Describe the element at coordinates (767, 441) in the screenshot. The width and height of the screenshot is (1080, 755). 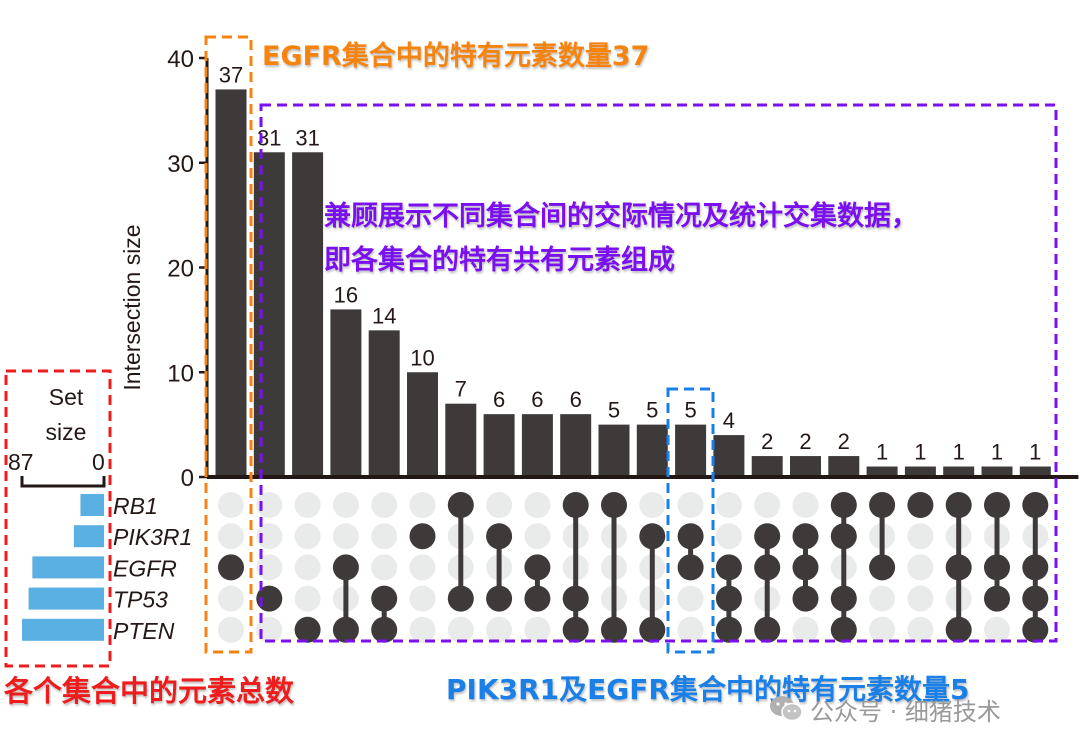
I see `bar-value-label: 2` at that location.